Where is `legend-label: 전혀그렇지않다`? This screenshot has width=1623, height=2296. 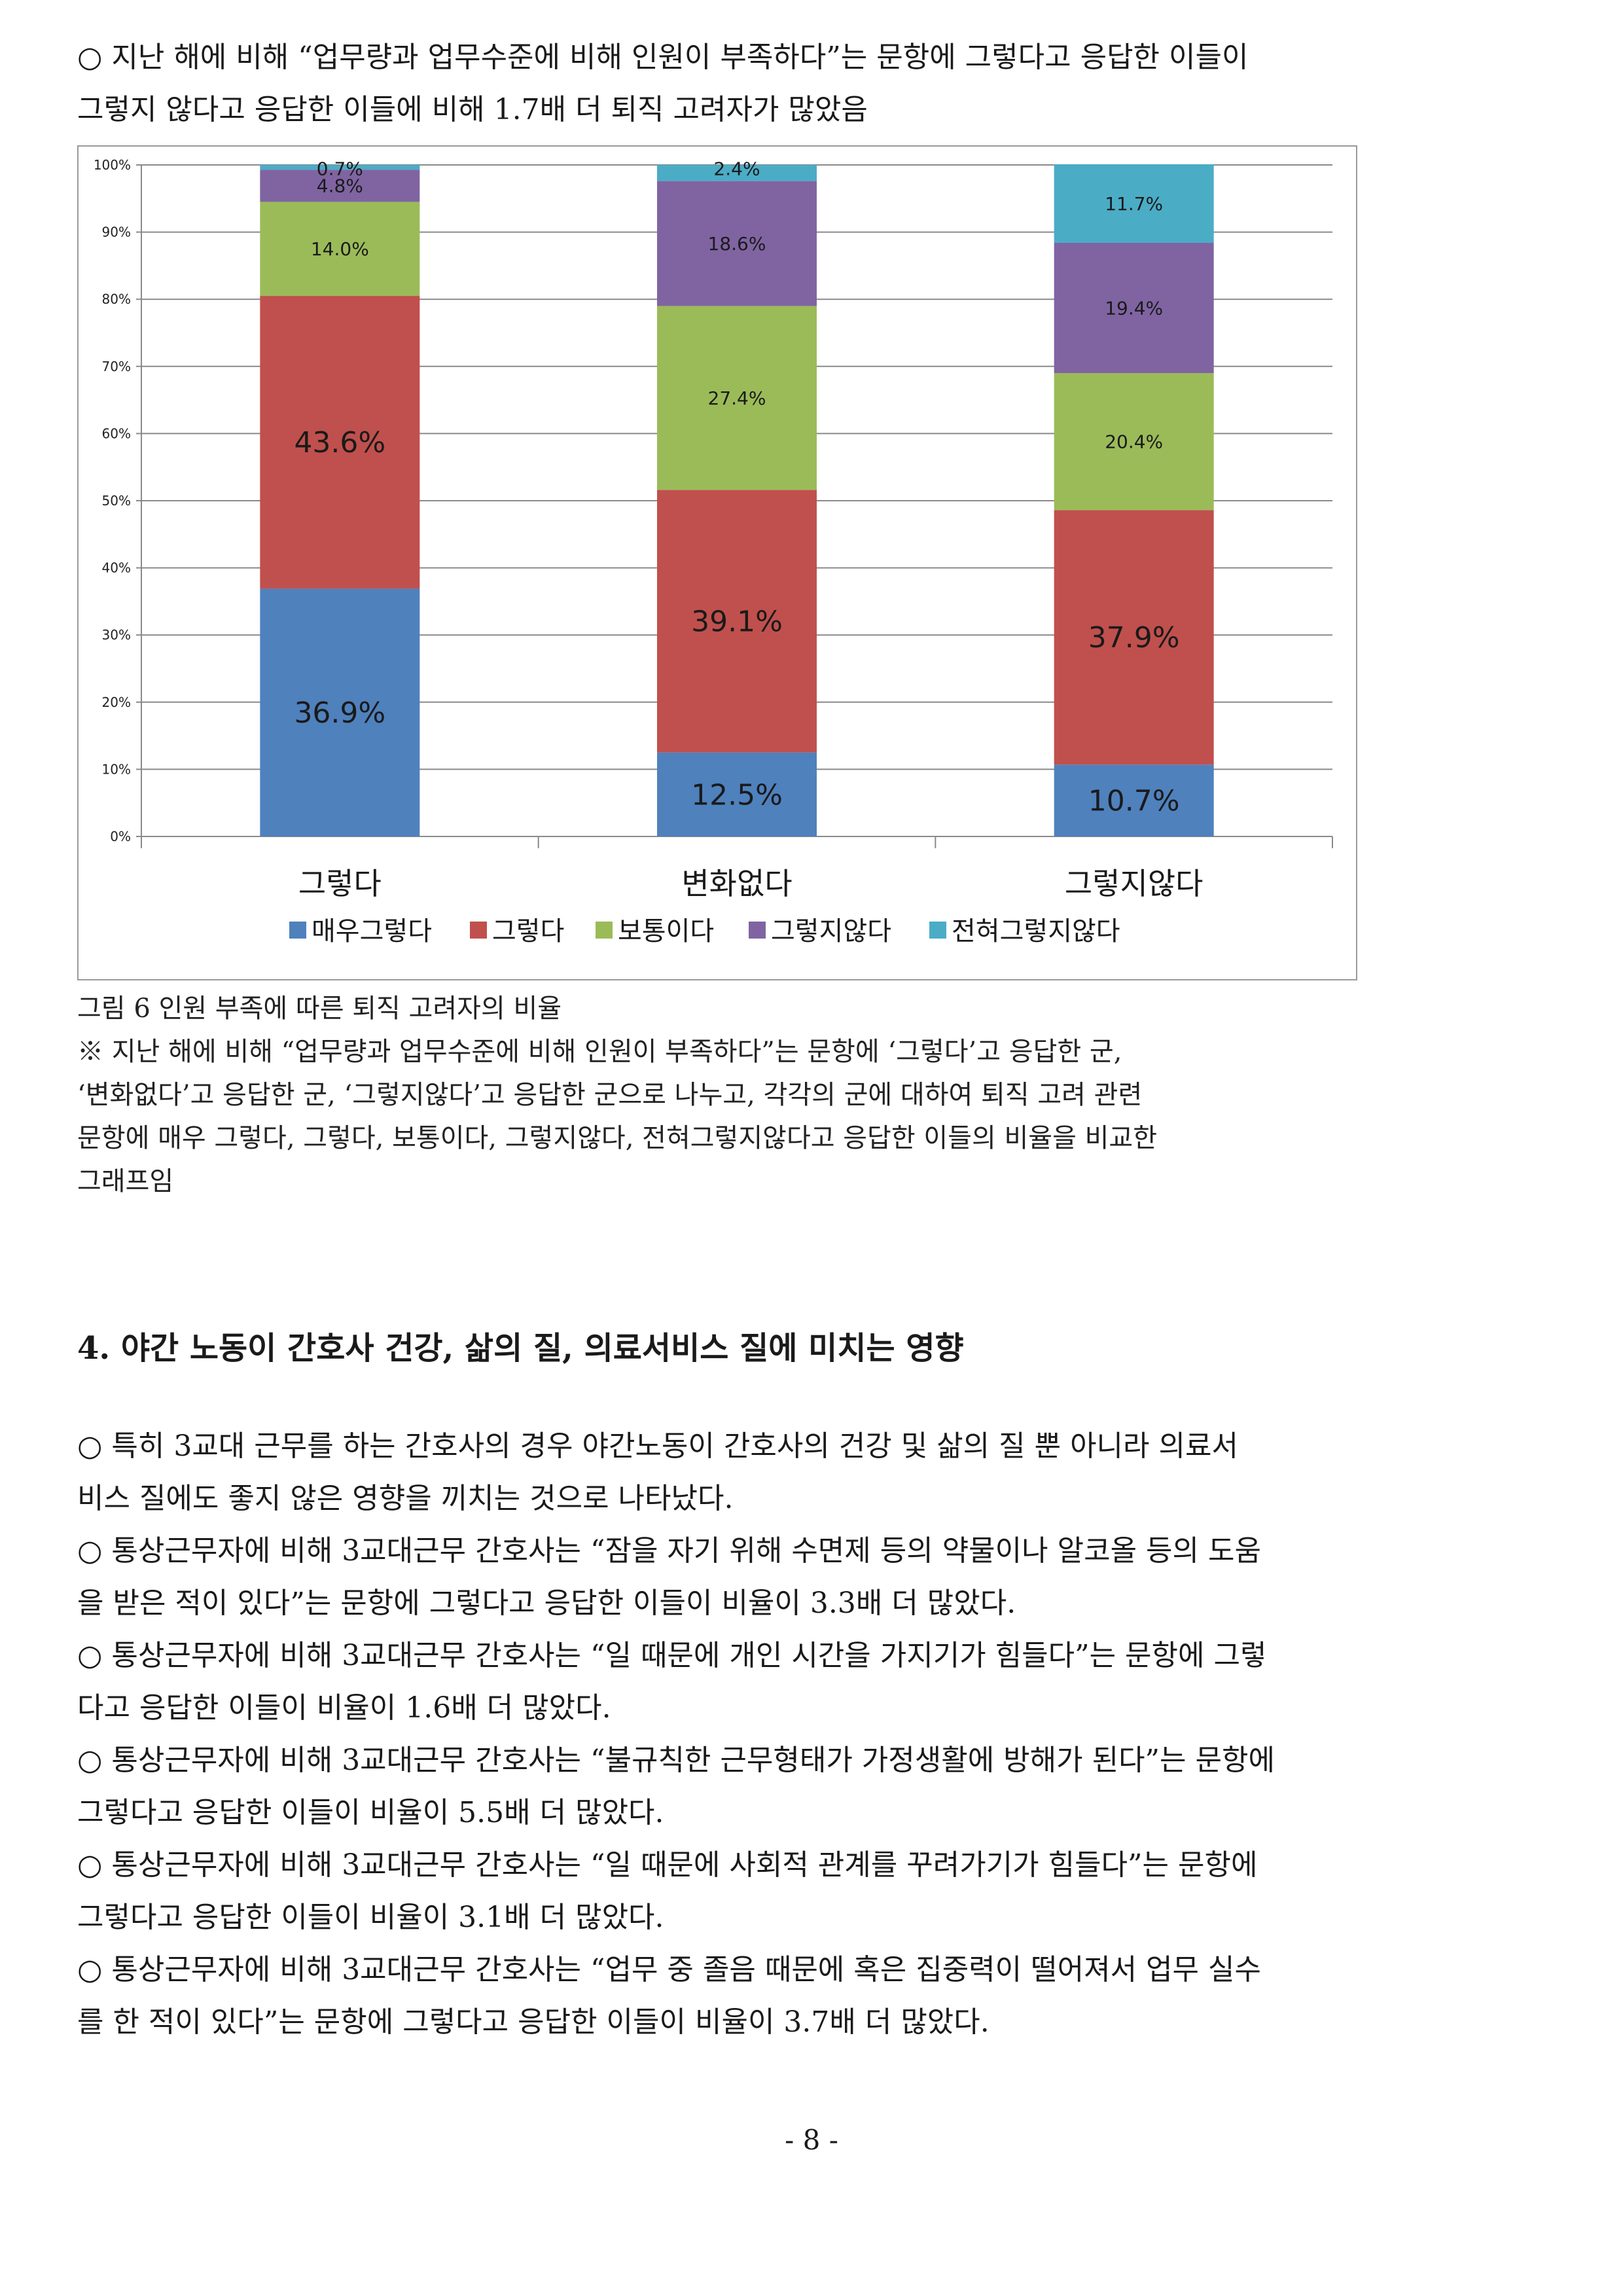 legend-label: 전혀그렇지않다 is located at coordinates (1036, 931).